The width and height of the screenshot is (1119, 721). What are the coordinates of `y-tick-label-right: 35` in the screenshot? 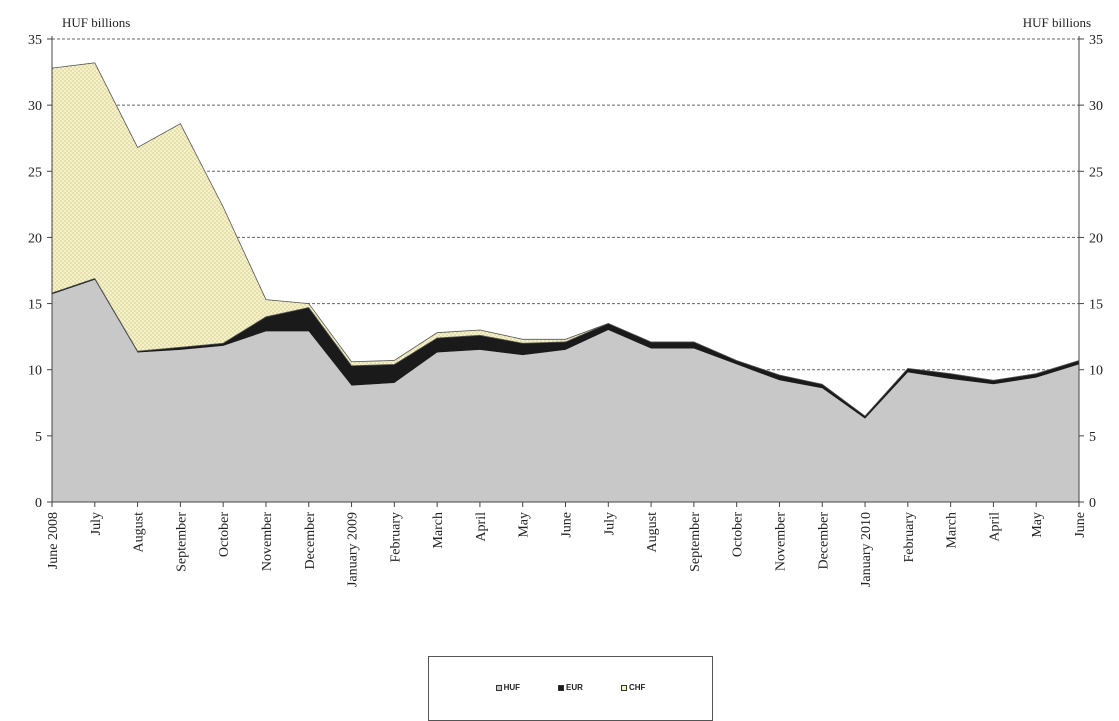 It's located at (1096, 40).